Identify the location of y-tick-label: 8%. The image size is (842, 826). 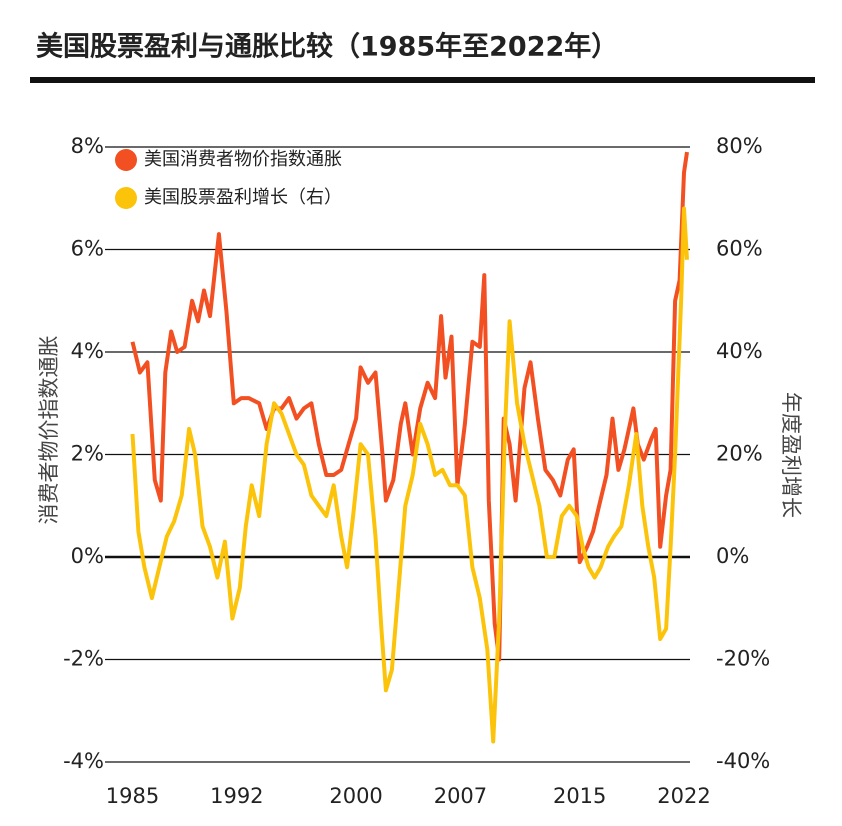
(87, 146).